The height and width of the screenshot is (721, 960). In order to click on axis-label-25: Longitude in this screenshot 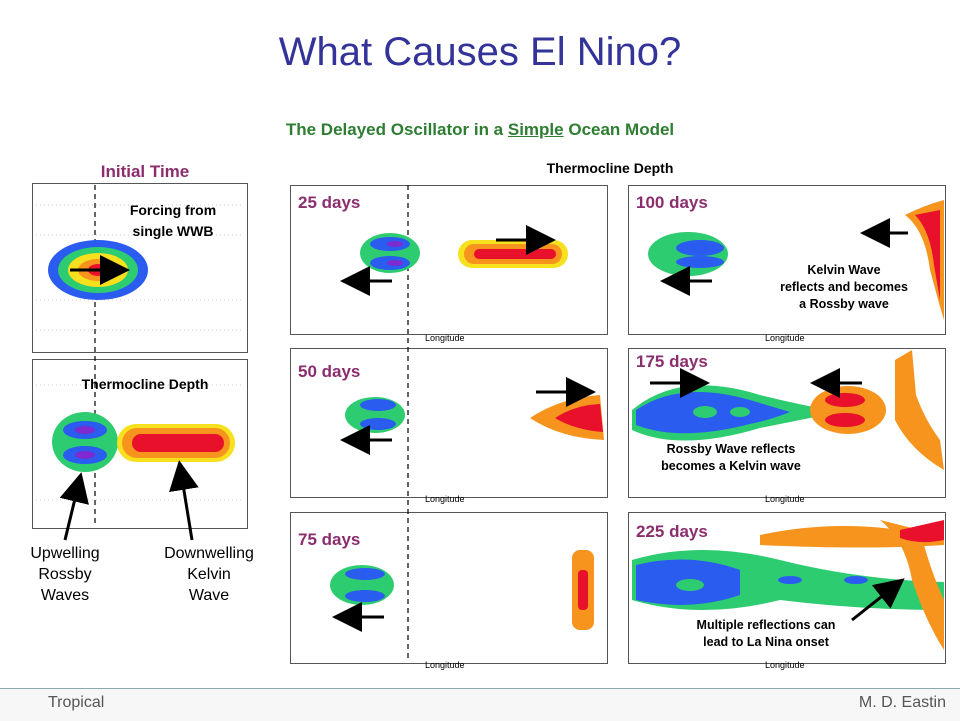, I will do `click(445, 338)`.